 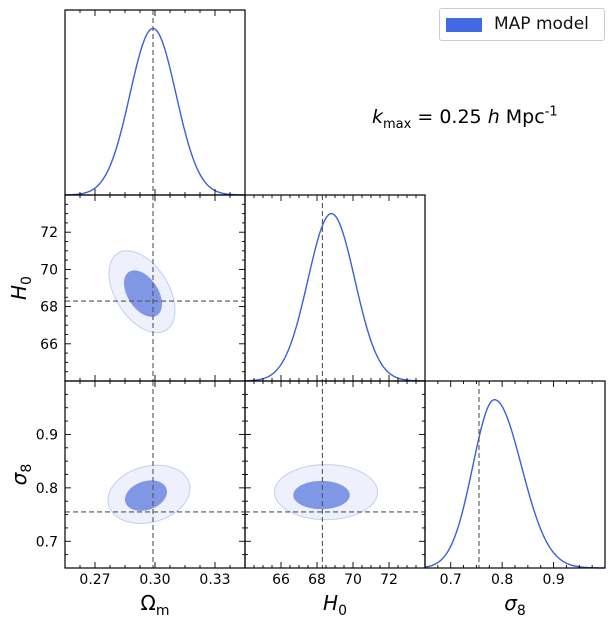 I want to click on kmax-annotation: kmax = 0.25 h Mpc-1, so click(x=465, y=118).